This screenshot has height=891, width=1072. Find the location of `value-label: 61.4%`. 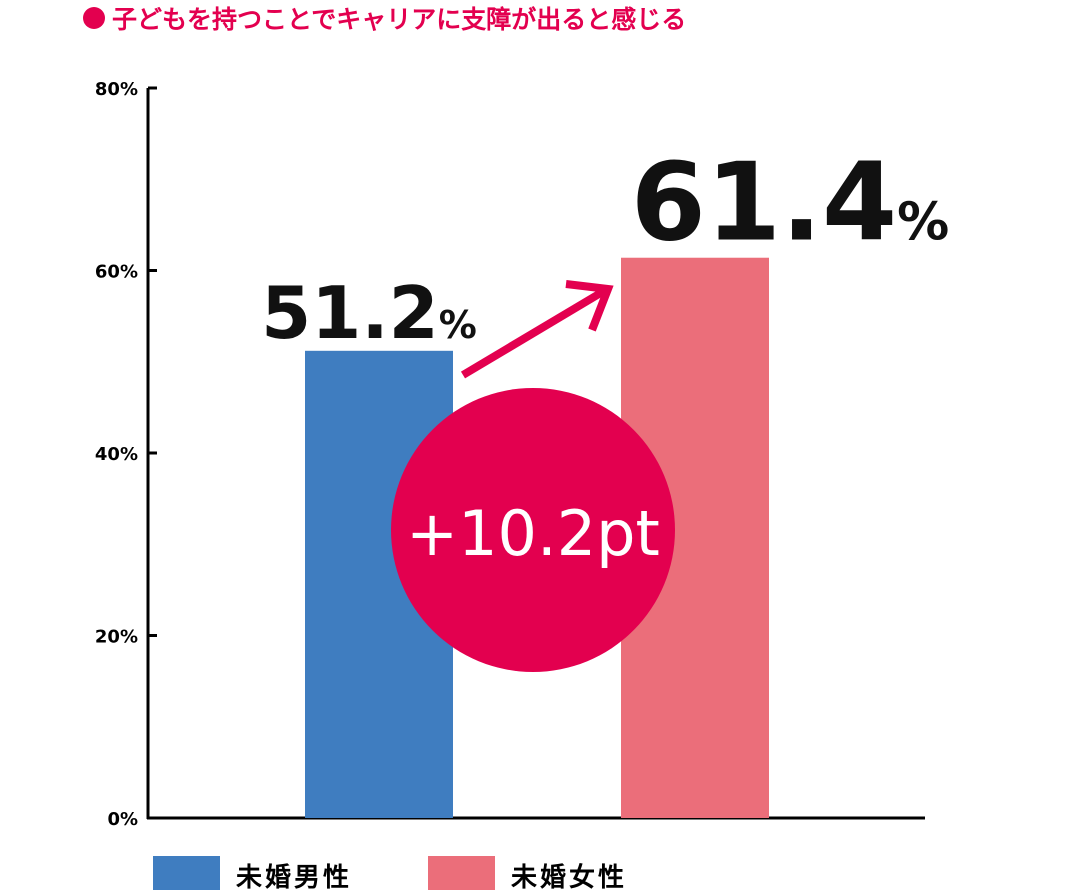

value-label: 61.4% is located at coordinates (790, 203).